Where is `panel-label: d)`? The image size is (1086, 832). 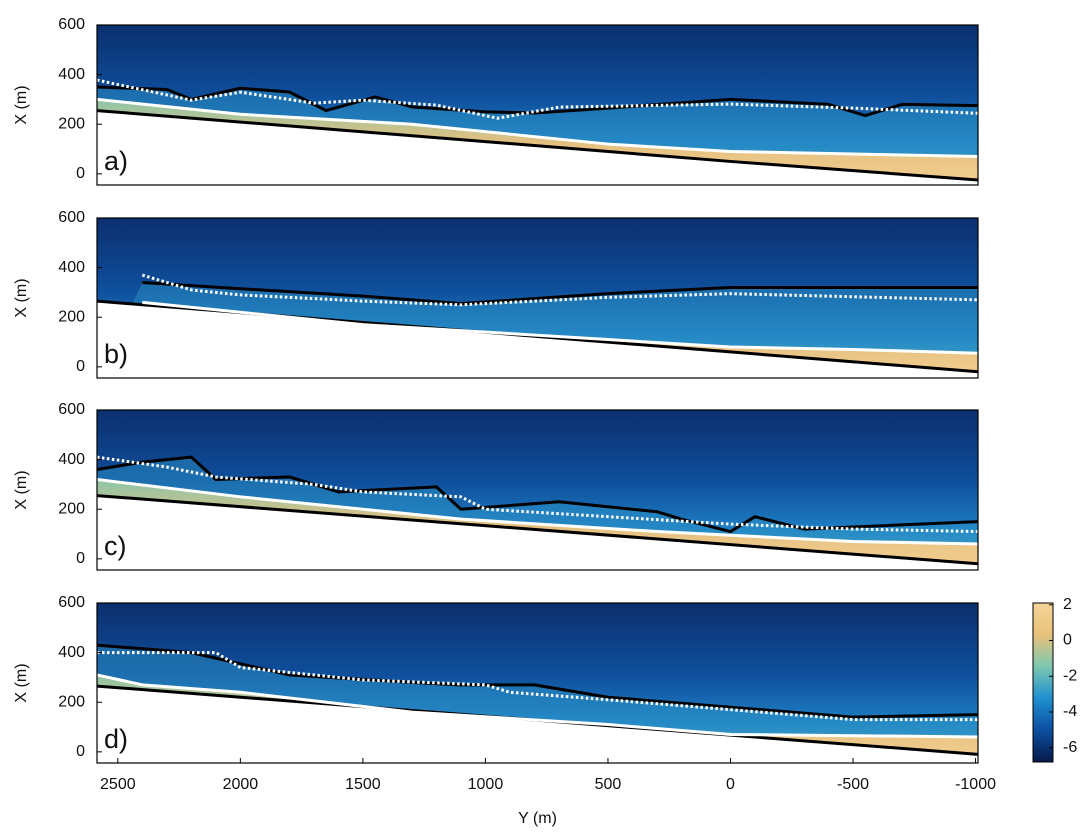 panel-label: d) is located at coordinates (116, 739).